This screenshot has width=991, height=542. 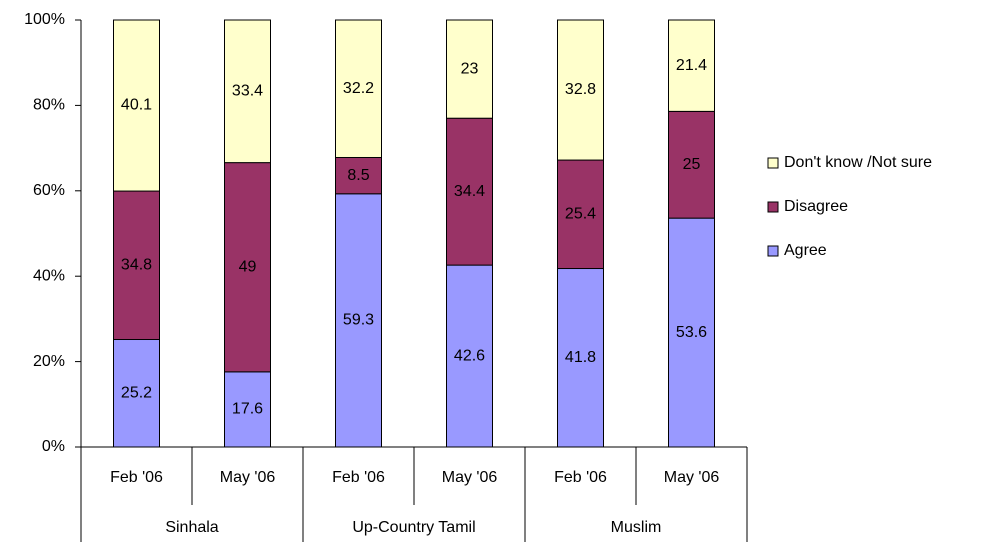 I want to click on data-label: 23, so click(x=470, y=68).